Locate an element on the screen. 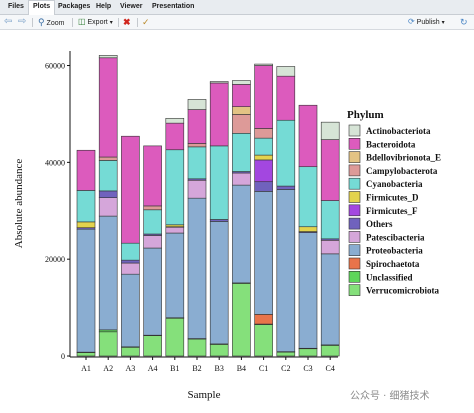 This screenshot has width=474, height=413. plot-toolbar: ⇦ ⇨ ⚲ Zoom ◫ Export ▾ ✖ ✓ ⟳ Publish ▾ ↻ is located at coordinates (237, 22).